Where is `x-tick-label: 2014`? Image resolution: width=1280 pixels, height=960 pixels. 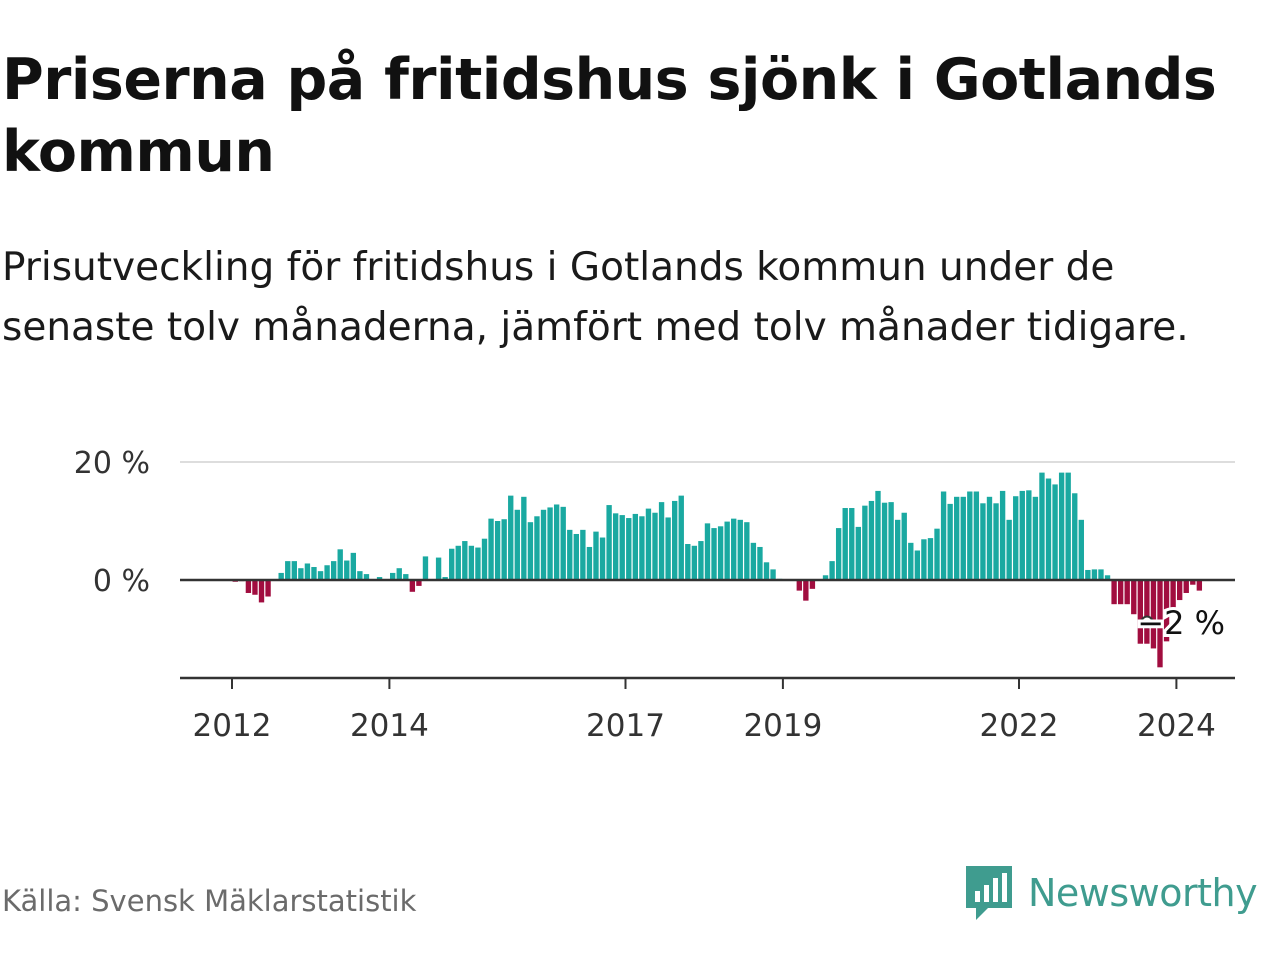
x-tick-label: 2014 is located at coordinates (389, 726).